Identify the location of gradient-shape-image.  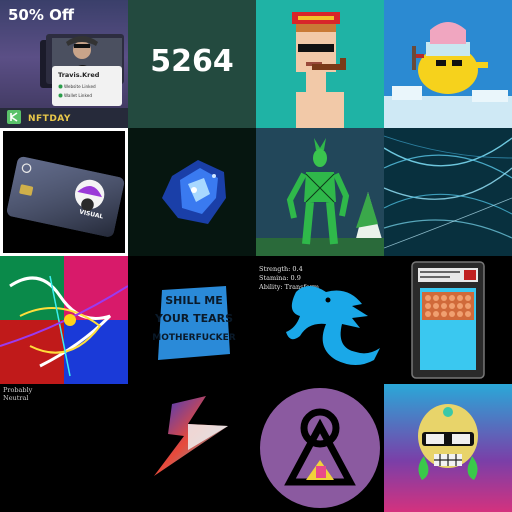
(191, 436).